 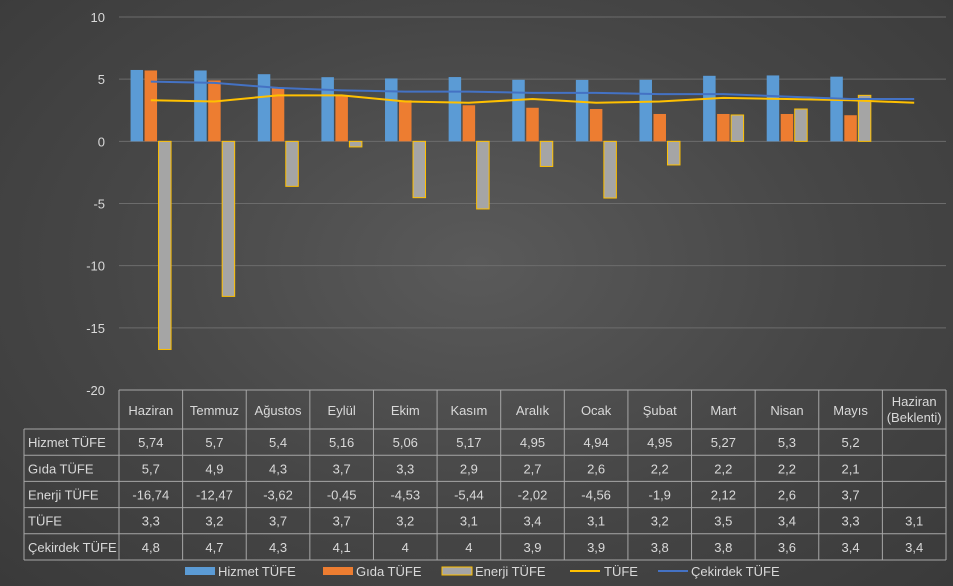 I want to click on legend-label: Gıda TÜFE, so click(x=389, y=571).